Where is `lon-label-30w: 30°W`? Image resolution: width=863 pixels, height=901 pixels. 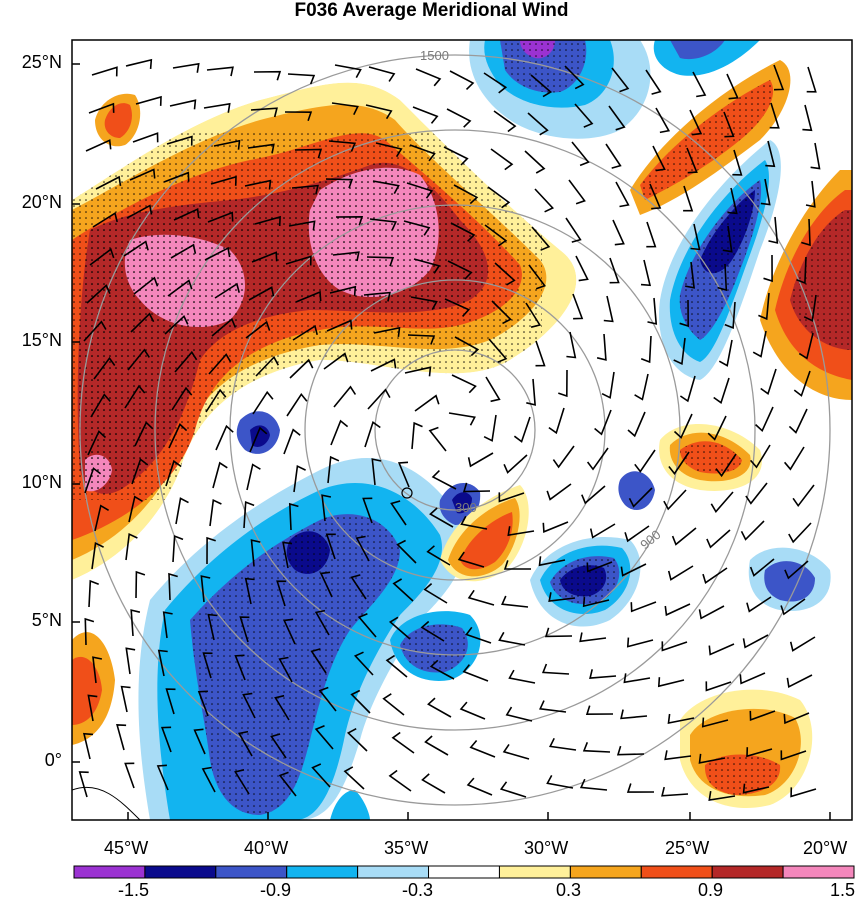 lon-label-30w: 30°W is located at coordinates (546, 848).